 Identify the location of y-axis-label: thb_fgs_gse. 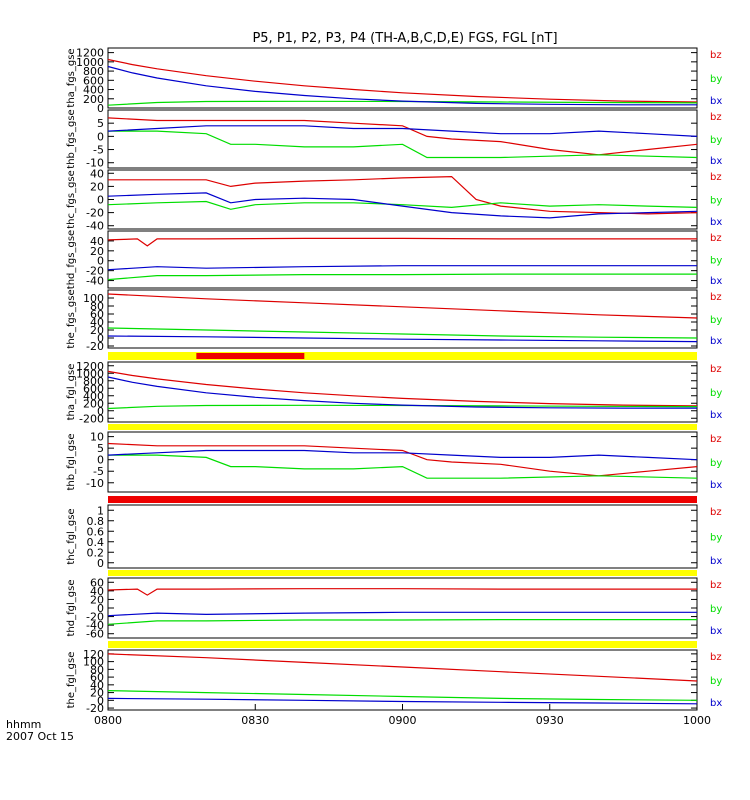
(71, 138).